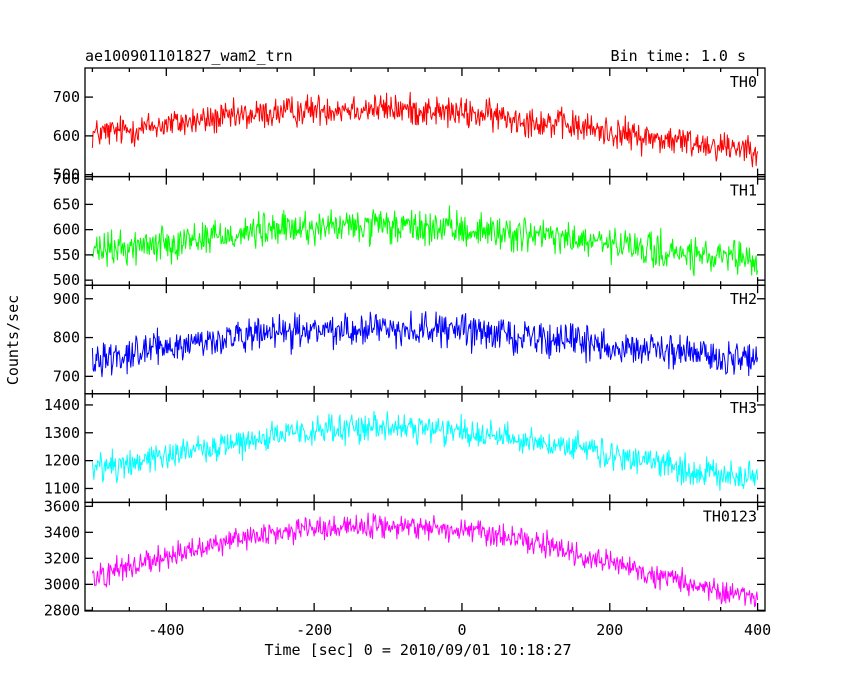  What do you see at coordinates (62, 488) in the screenshot?
I see `y-tick-label: 1100` at bounding box center [62, 488].